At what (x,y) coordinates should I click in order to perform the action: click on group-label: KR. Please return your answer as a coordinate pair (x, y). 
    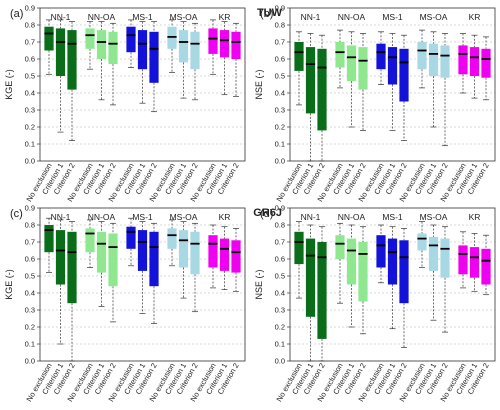
    Looking at the image, I should click on (475, 217).